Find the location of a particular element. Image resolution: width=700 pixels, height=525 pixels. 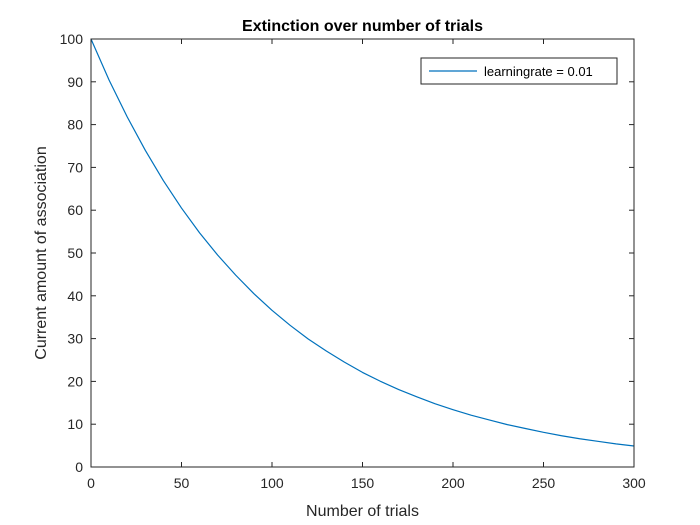

y-tick-label: 100 is located at coordinates (72, 39).